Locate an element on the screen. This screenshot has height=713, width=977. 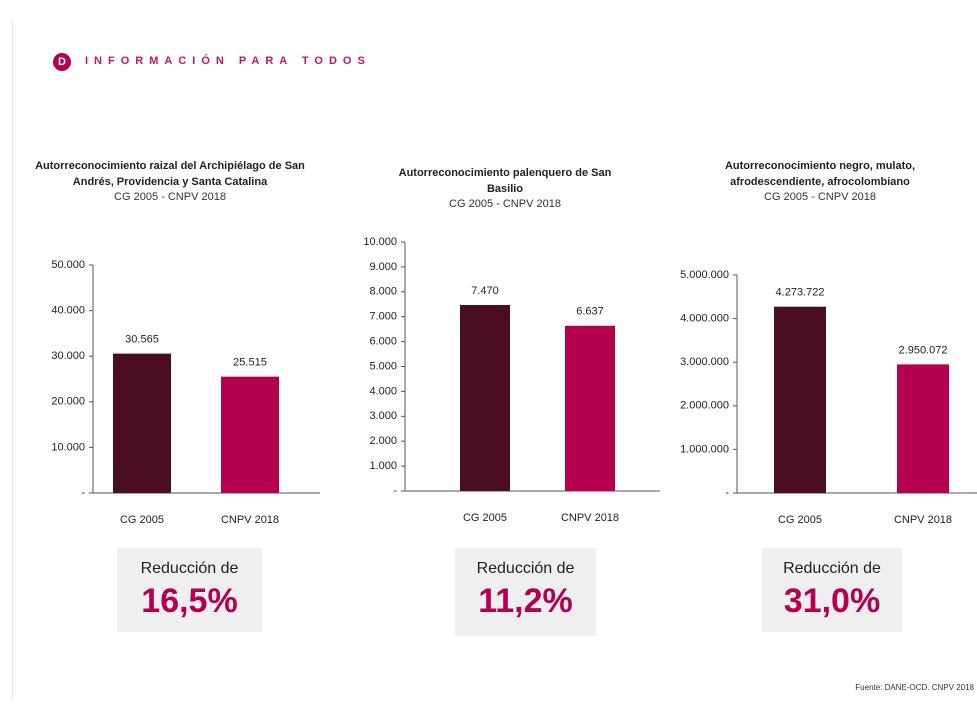
y-tick-label: 3.000.000 is located at coordinates (704, 362).